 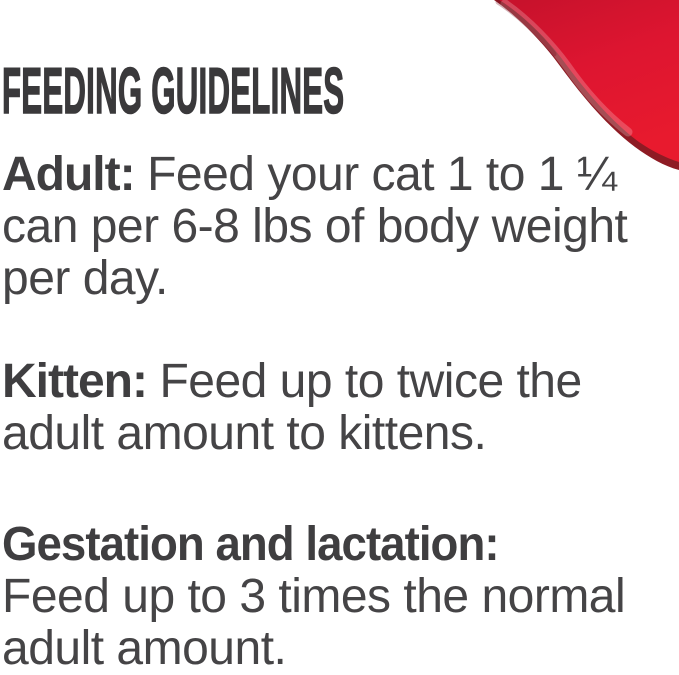 I want to click on gestation-line-1: Feed up to 3 times the normal, so click(x=314, y=596).